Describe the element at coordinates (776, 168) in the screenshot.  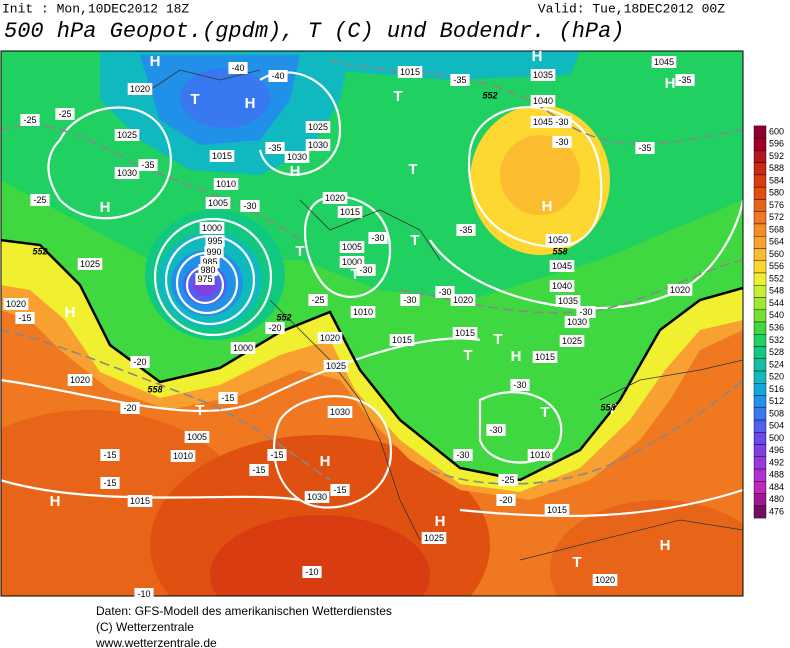
I see `legend-label: 588` at that location.